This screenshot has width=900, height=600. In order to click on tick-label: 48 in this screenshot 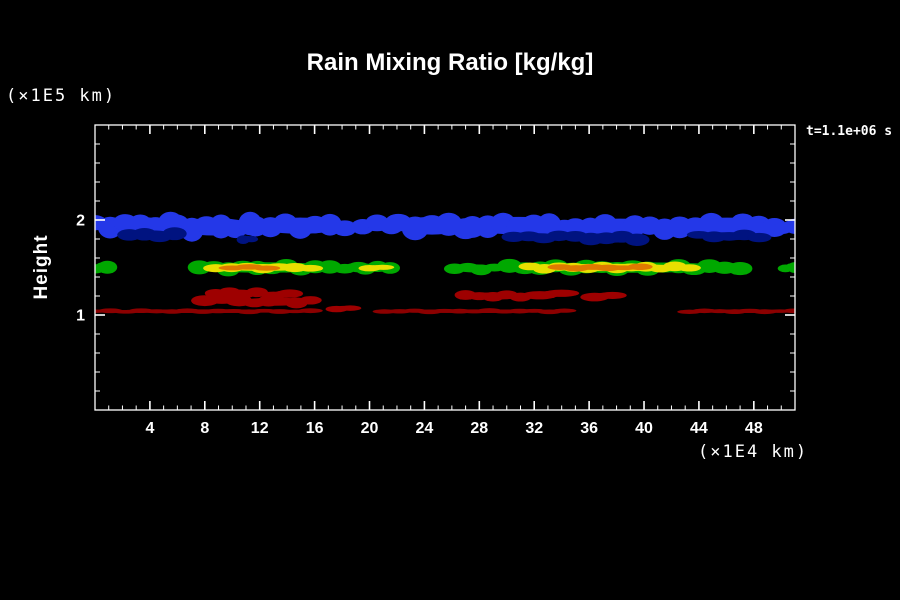, I will do `click(754, 428)`.